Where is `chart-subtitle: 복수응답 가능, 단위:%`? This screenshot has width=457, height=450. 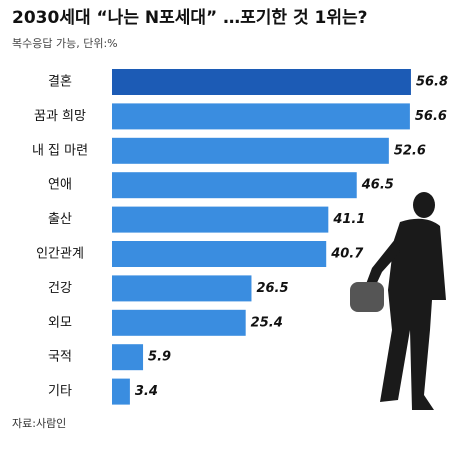
chart-subtitle: 복수응답 가능, 단위:% is located at coordinates (65, 43).